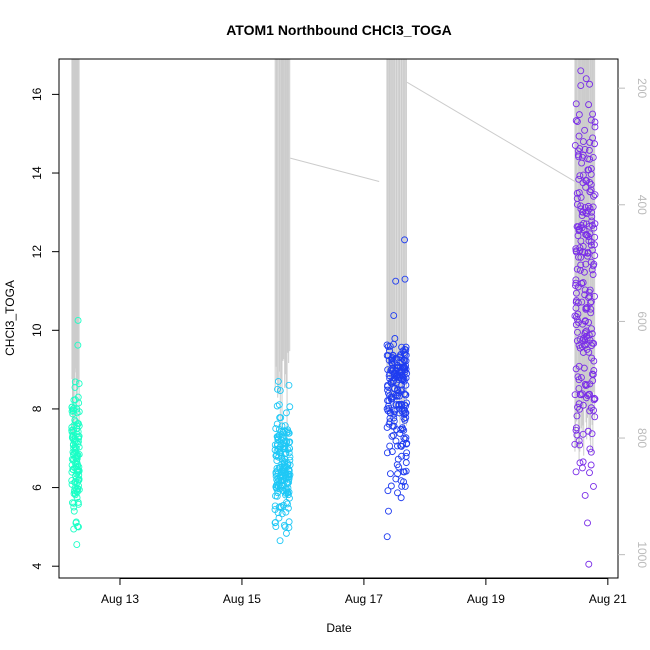 The height and width of the screenshot is (650, 650). I want to click on y-tick-label: 4, so click(37, 566).